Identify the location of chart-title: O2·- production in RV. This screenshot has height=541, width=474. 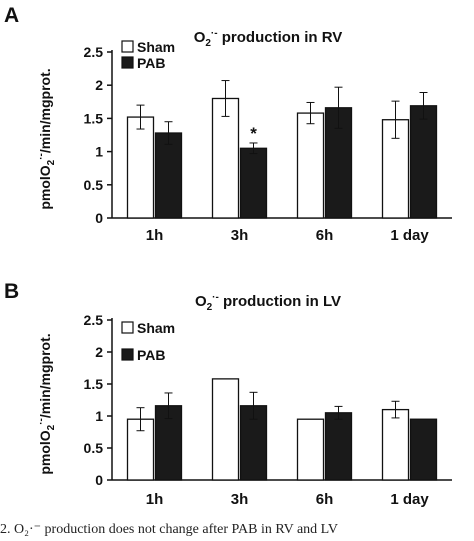
(268, 38).